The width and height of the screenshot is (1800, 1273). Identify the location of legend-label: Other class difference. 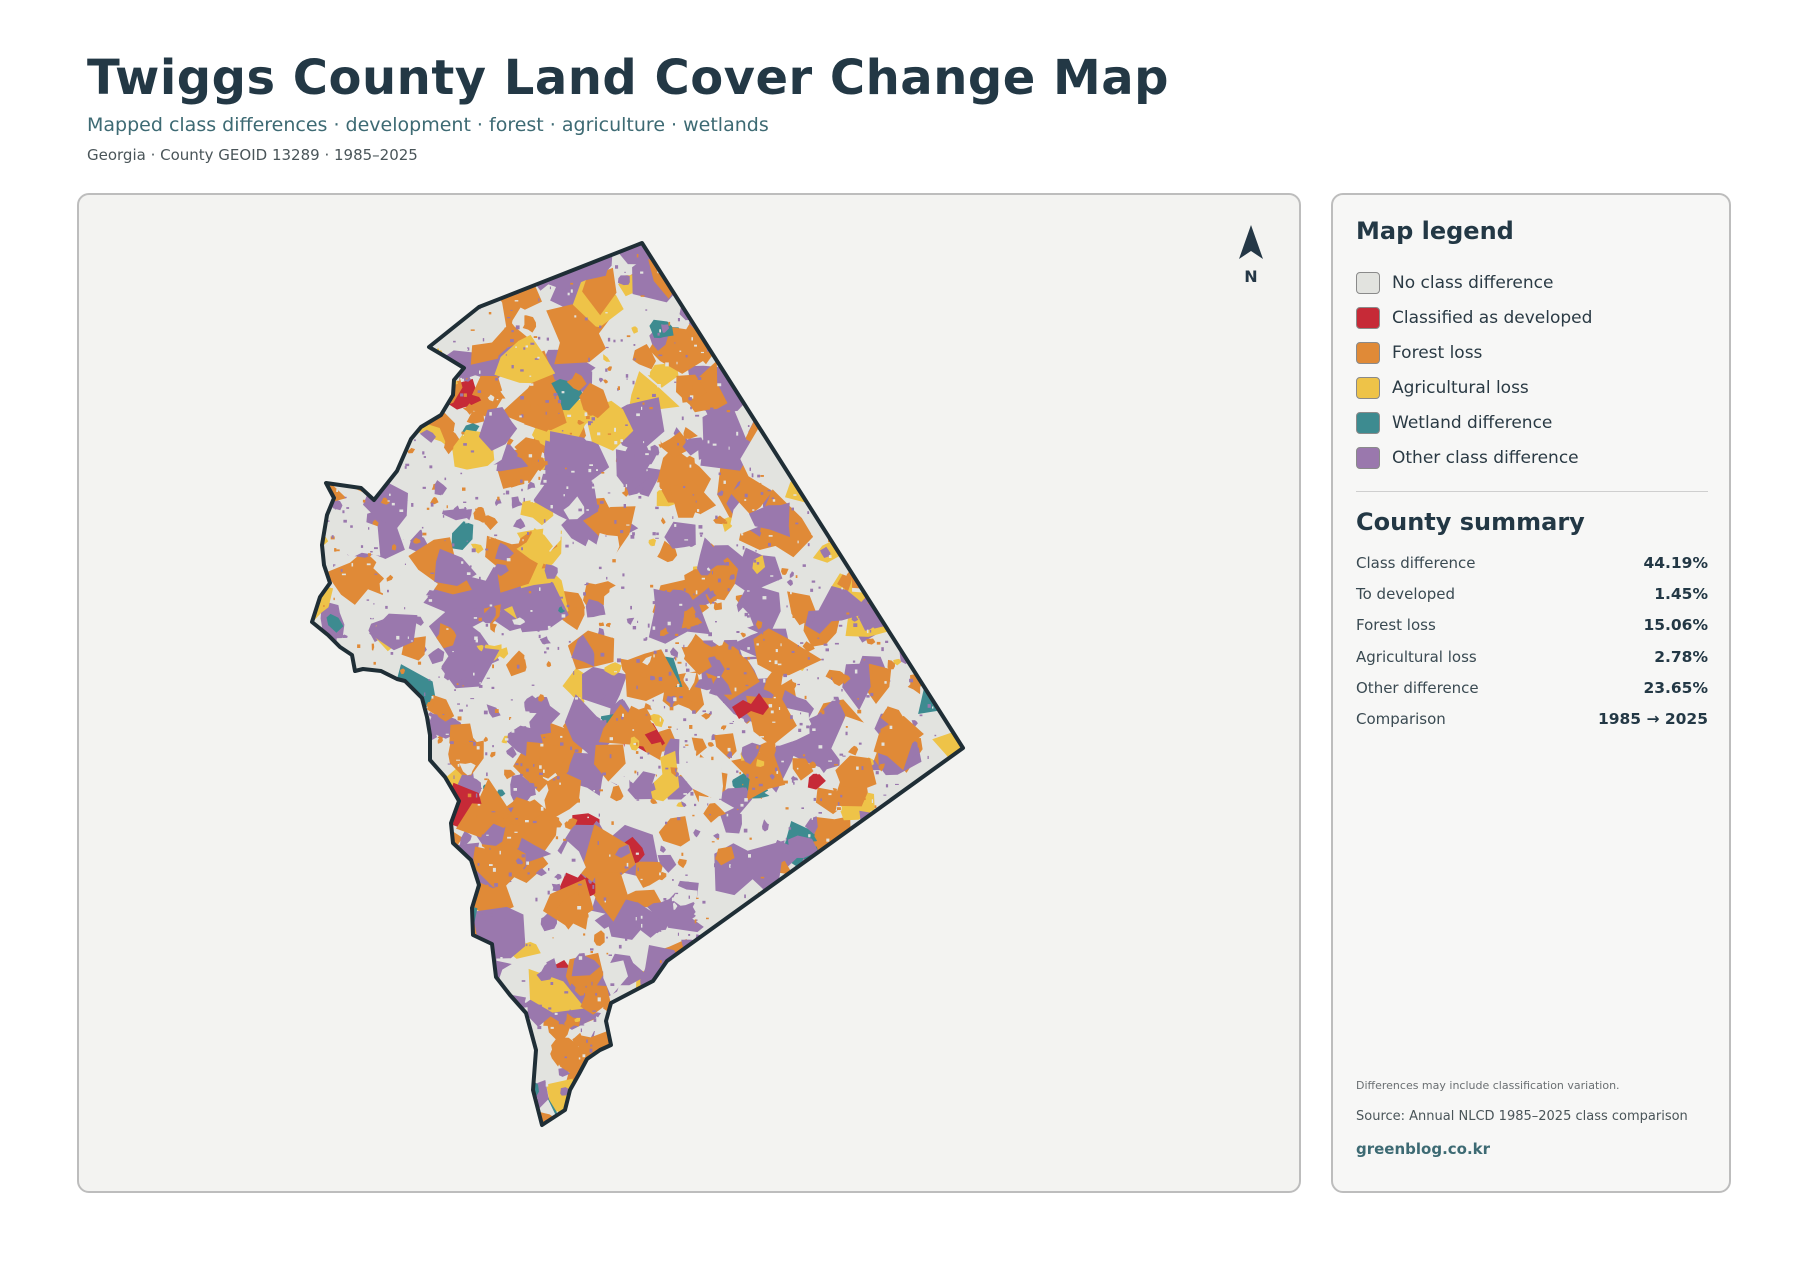
(1485, 457).